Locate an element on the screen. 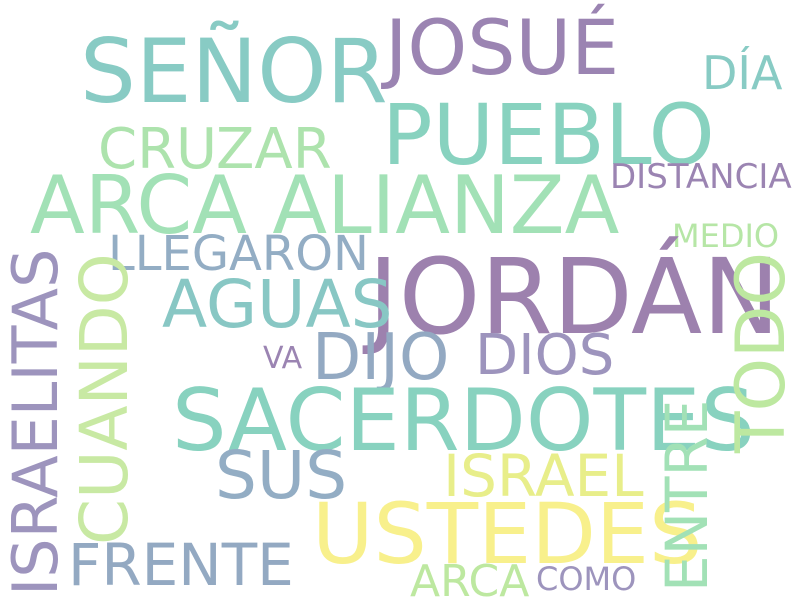 This screenshot has height=600, width=800. word-todo: TODO is located at coordinates (761, 352).